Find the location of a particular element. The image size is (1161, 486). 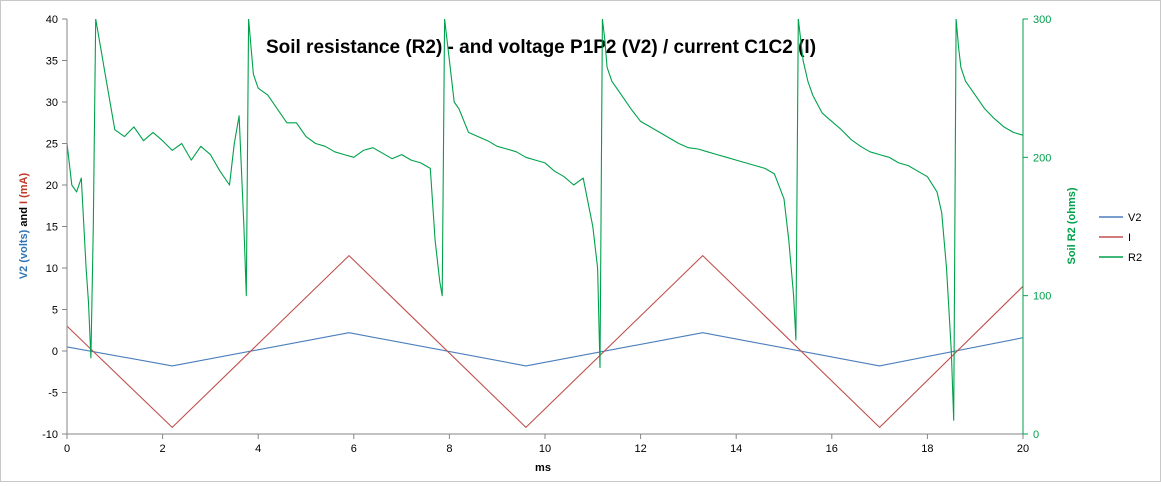

y-left-tick-label: 35 is located at coordinates (52, 62).